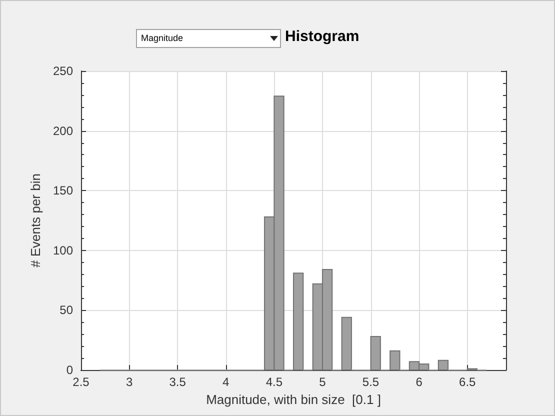 The image size is (555, 416). Describe the element at coordinates (322, 37) in the screenshot. I see `chart-title: Histogram` at that location.